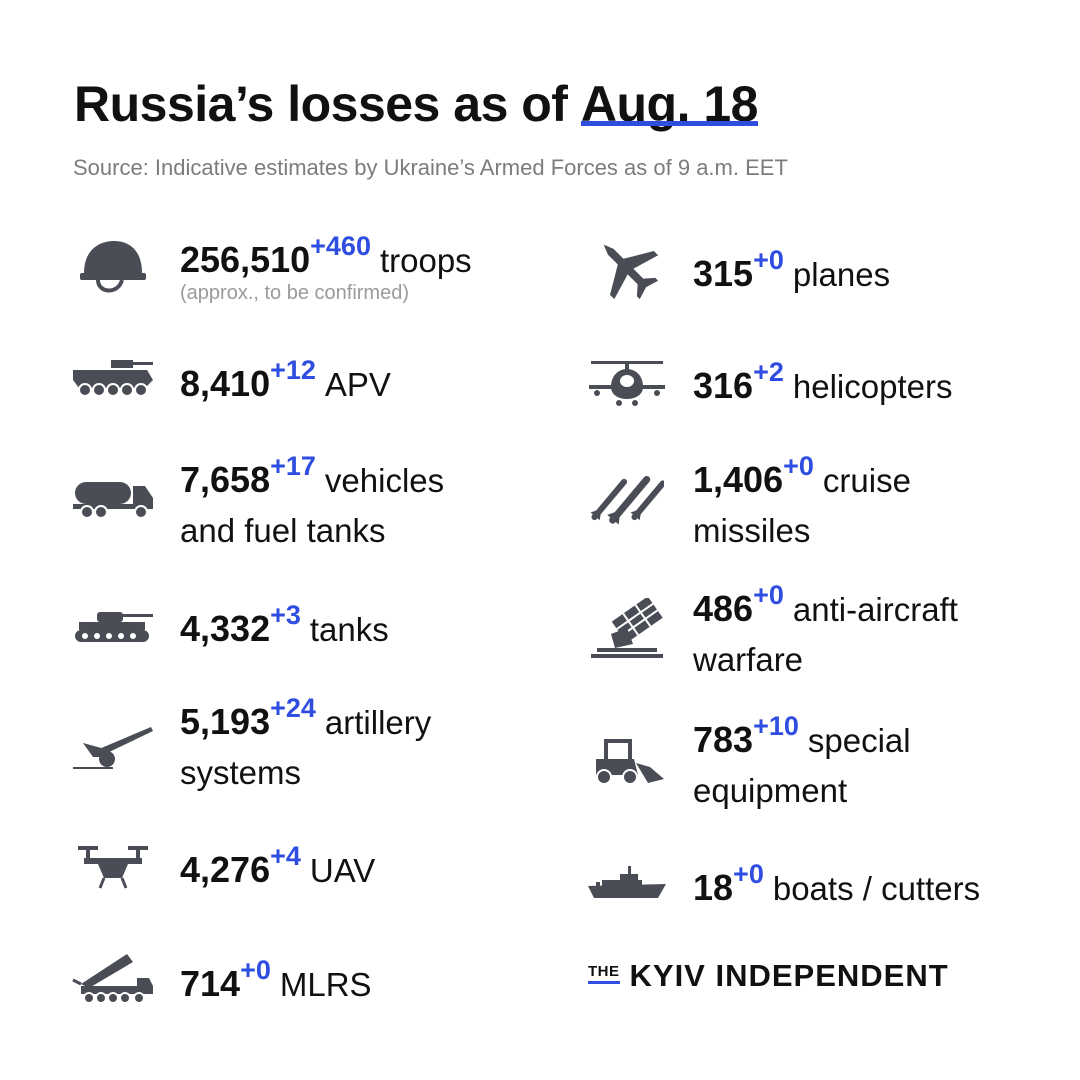  Describe the element at coordinates (225, 383) in the screenshot. I see `stat-value: 8,410` at that location.